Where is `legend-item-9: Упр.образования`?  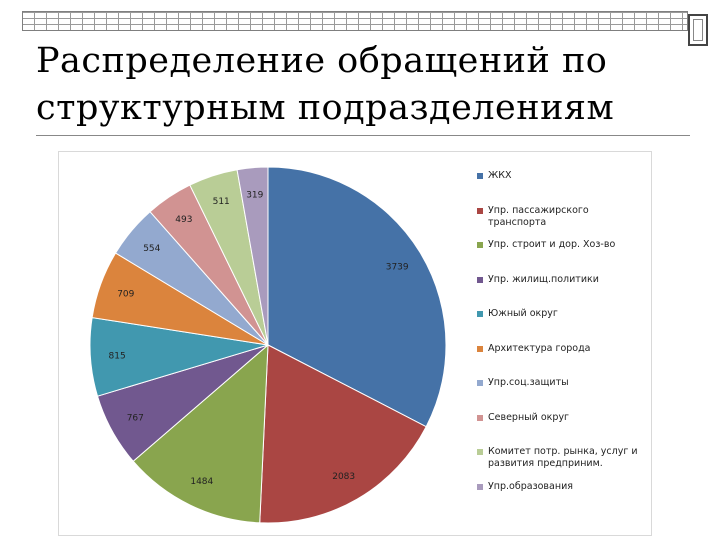 legend-item-9: Упр.образования is located at coordinates (525, 487).